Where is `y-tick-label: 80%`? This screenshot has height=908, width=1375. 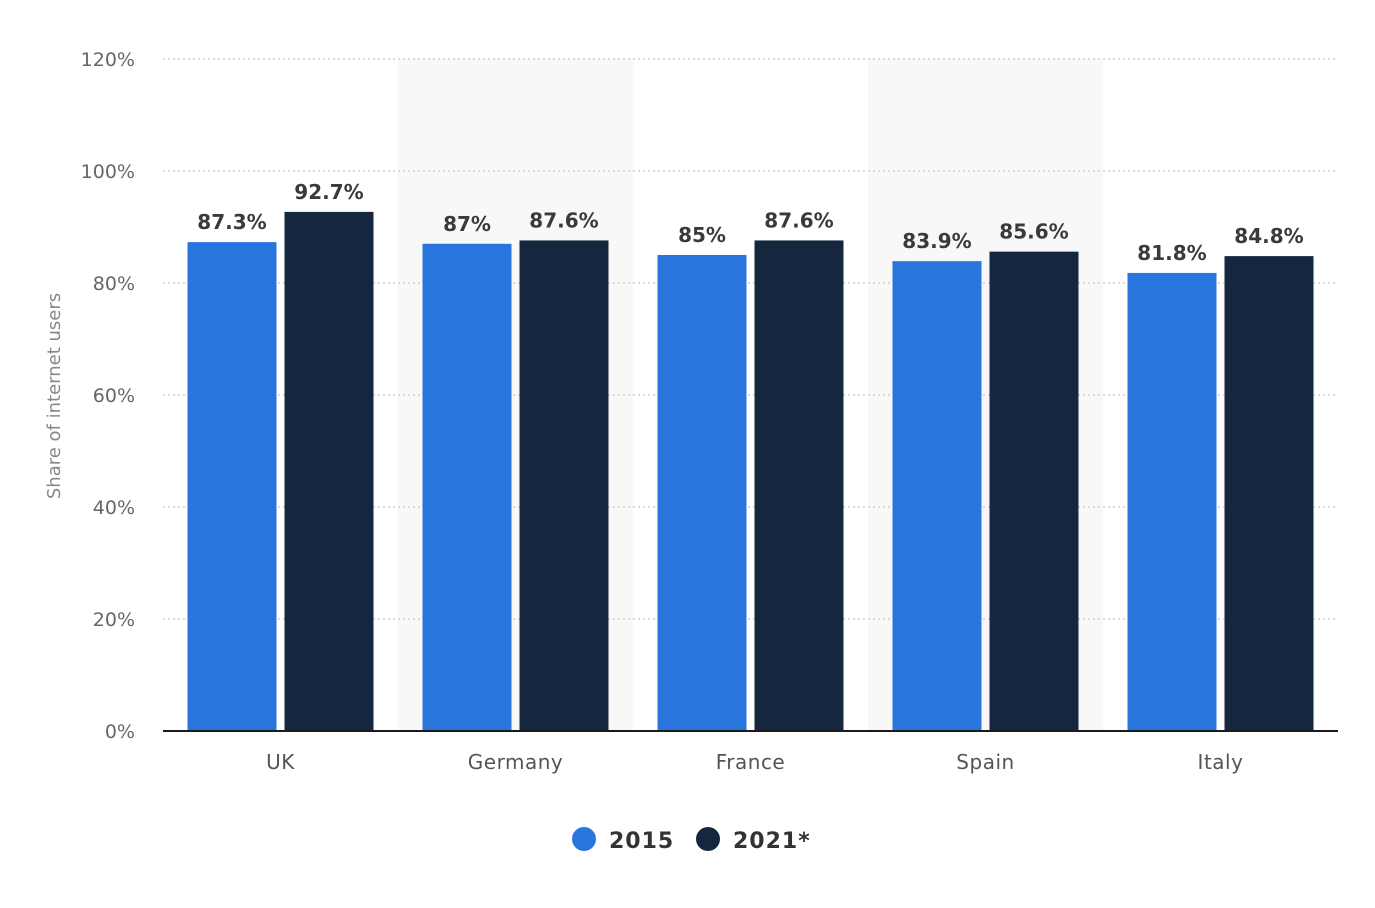
y-tick-label: 80% is located at coordinates (114, 284).